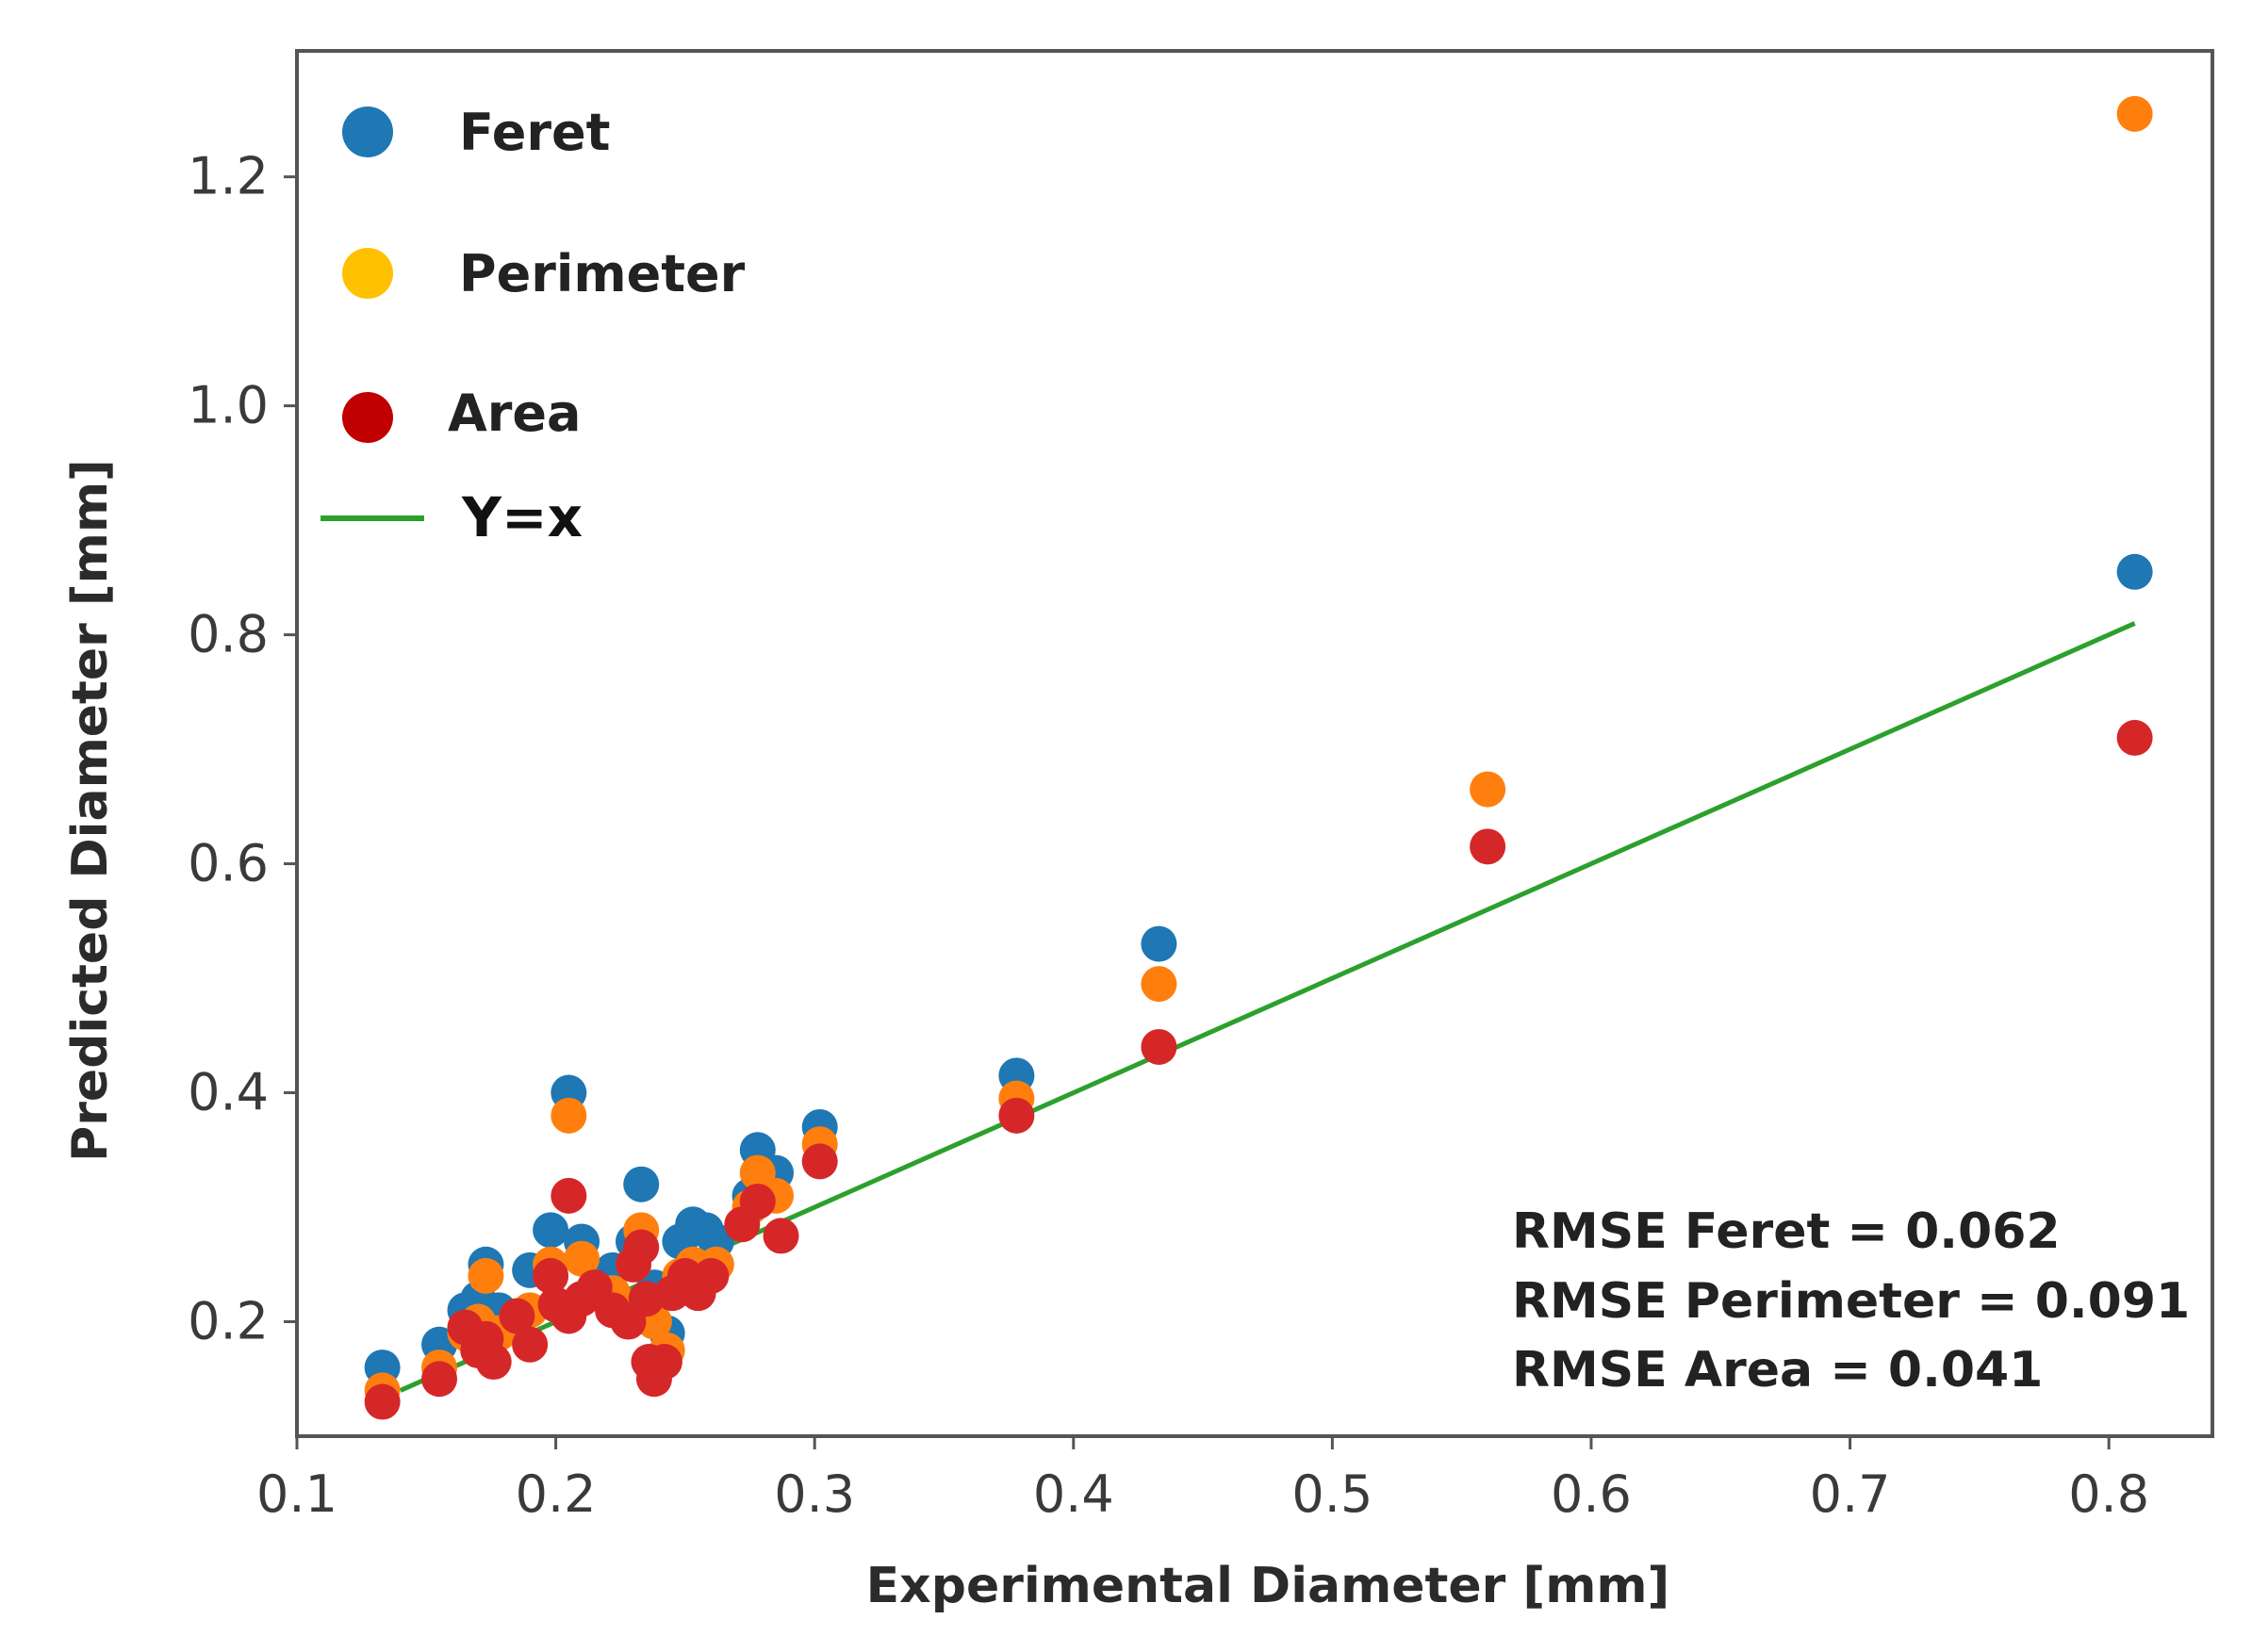 The image size is (2252, 1652). Describe the element at coordinates (556, 1494) in the screenshot. I see `x-tick-label: 0.2` at that location.